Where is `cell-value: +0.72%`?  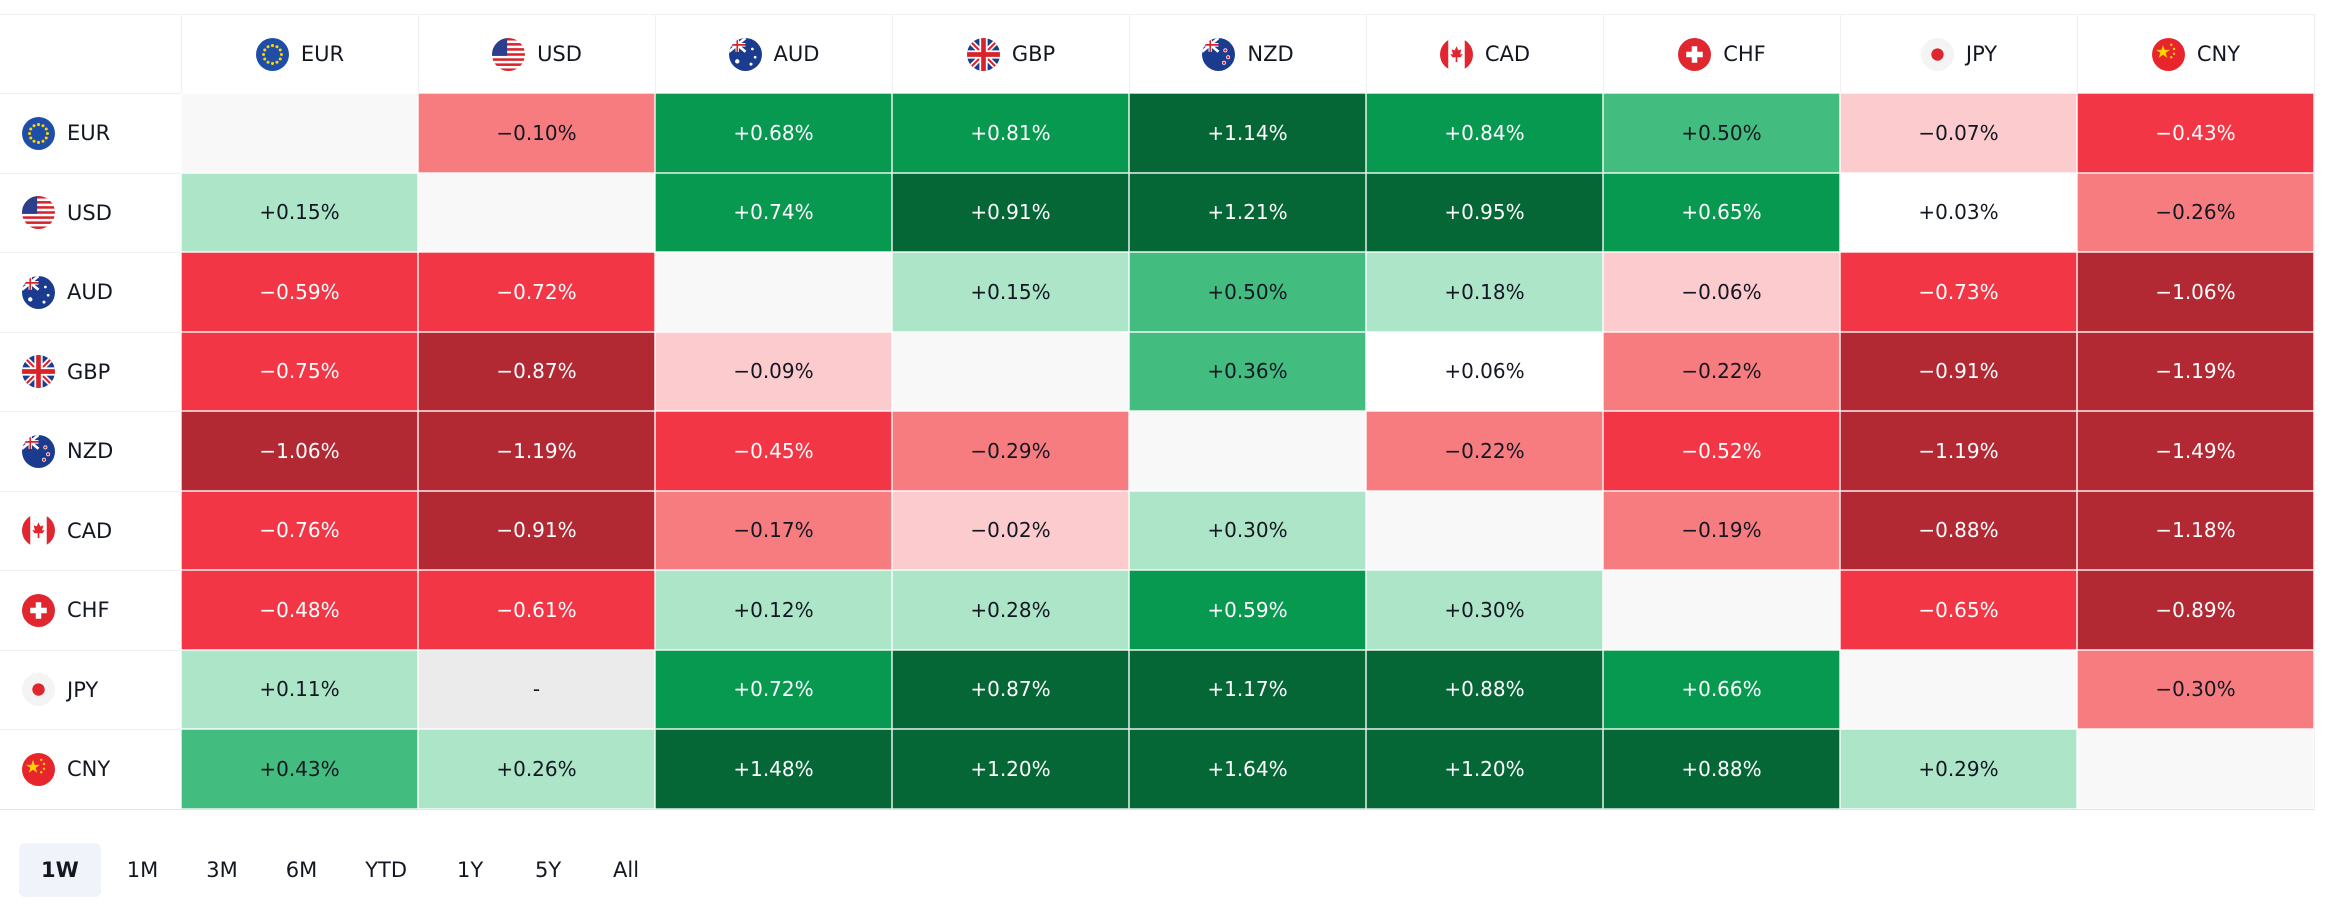
cell-value: +0.72% is located at coordinates (773, 689).